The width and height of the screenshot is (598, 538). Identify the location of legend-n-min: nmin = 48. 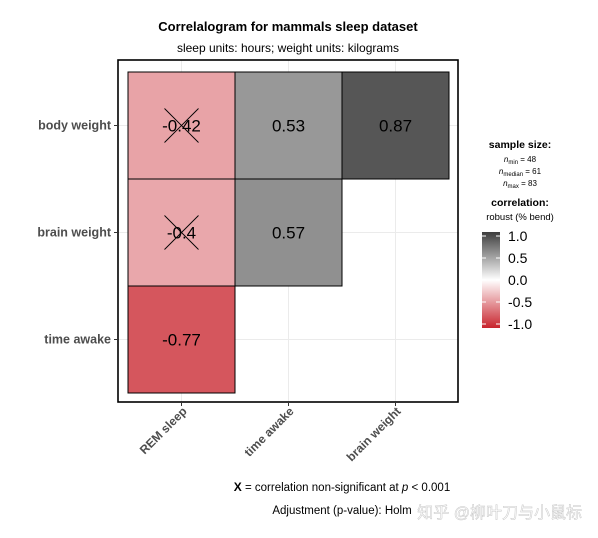
(520, 160).